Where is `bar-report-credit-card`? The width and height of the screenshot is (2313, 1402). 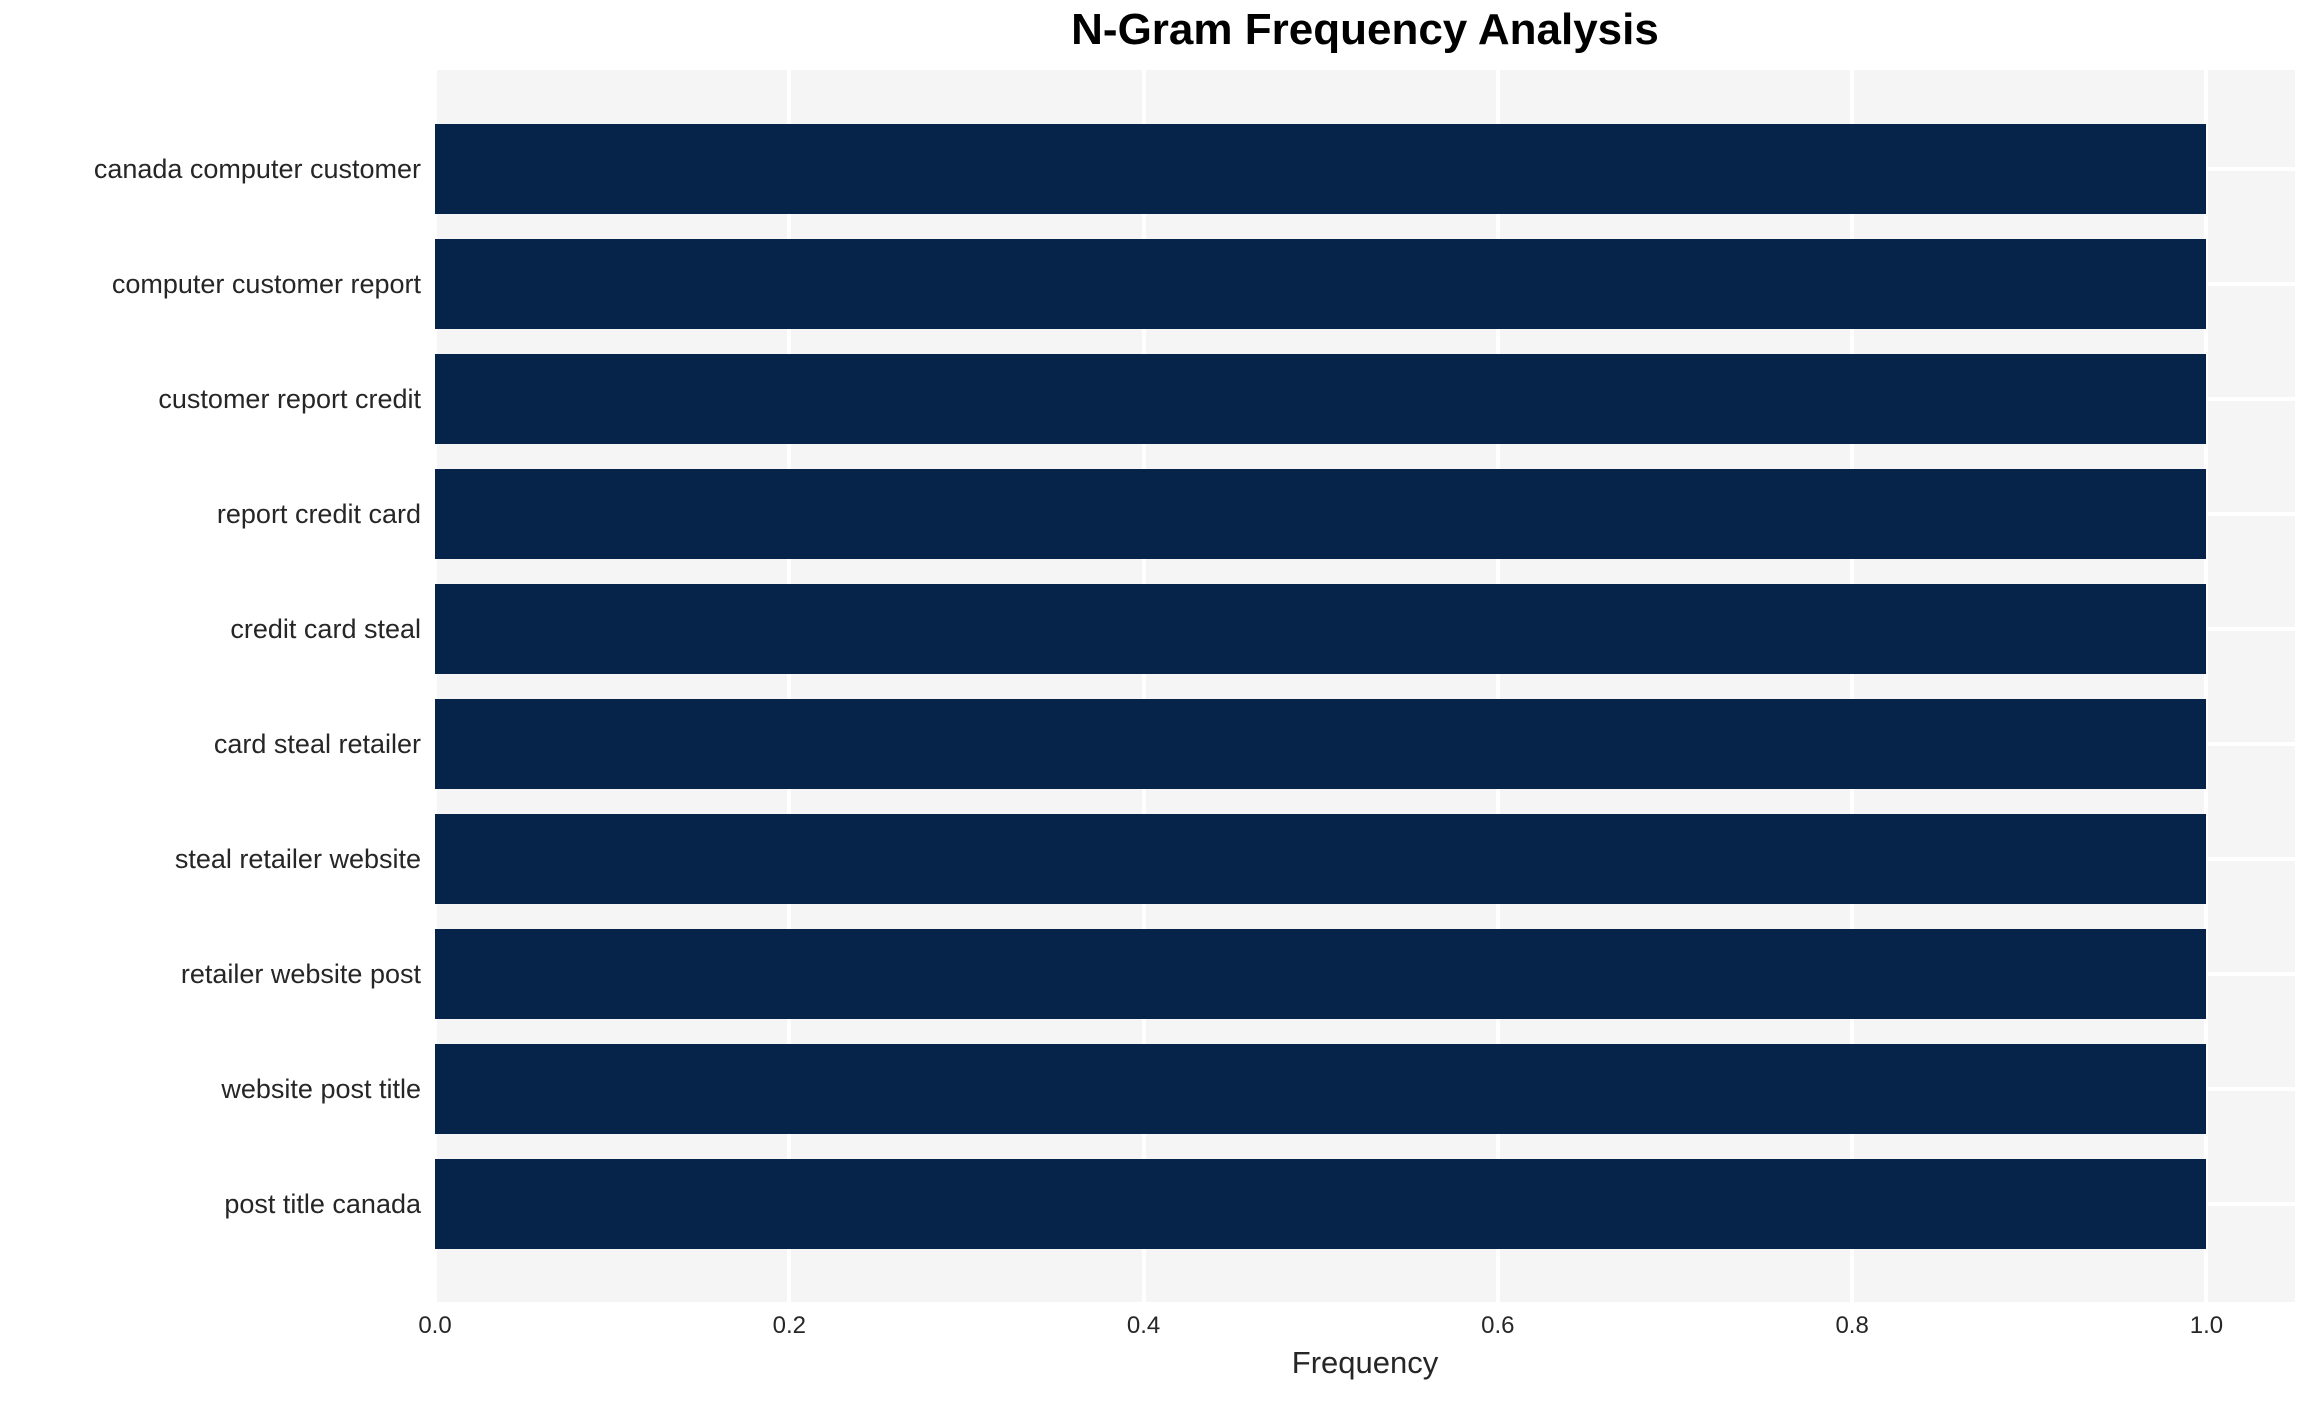
bar-report-credit-card is located at coordinates (1320, 513).